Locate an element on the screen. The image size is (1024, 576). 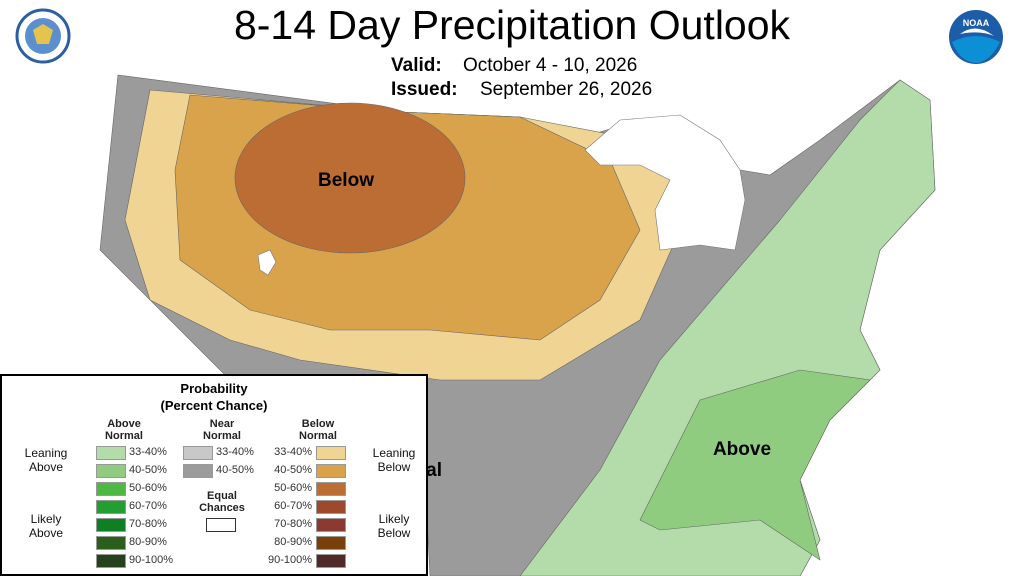
valid-dates: October 4 - 10, 2026 is located at coordinates (550, 65).